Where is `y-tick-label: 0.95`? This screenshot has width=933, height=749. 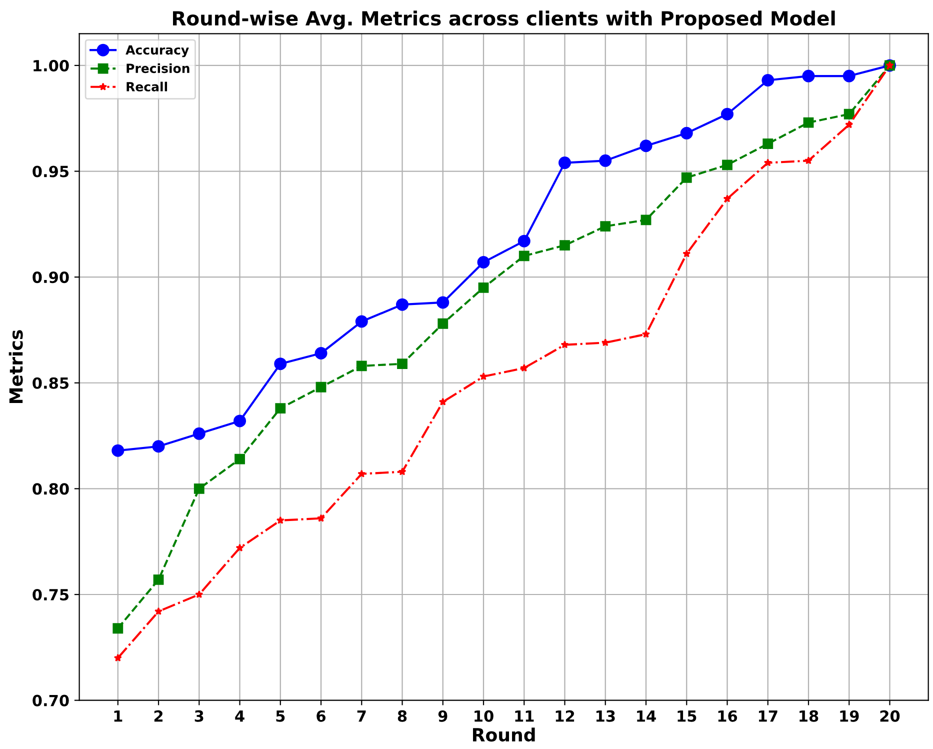
y-tick-label: 0.95 is located at coordinates (50, 172).